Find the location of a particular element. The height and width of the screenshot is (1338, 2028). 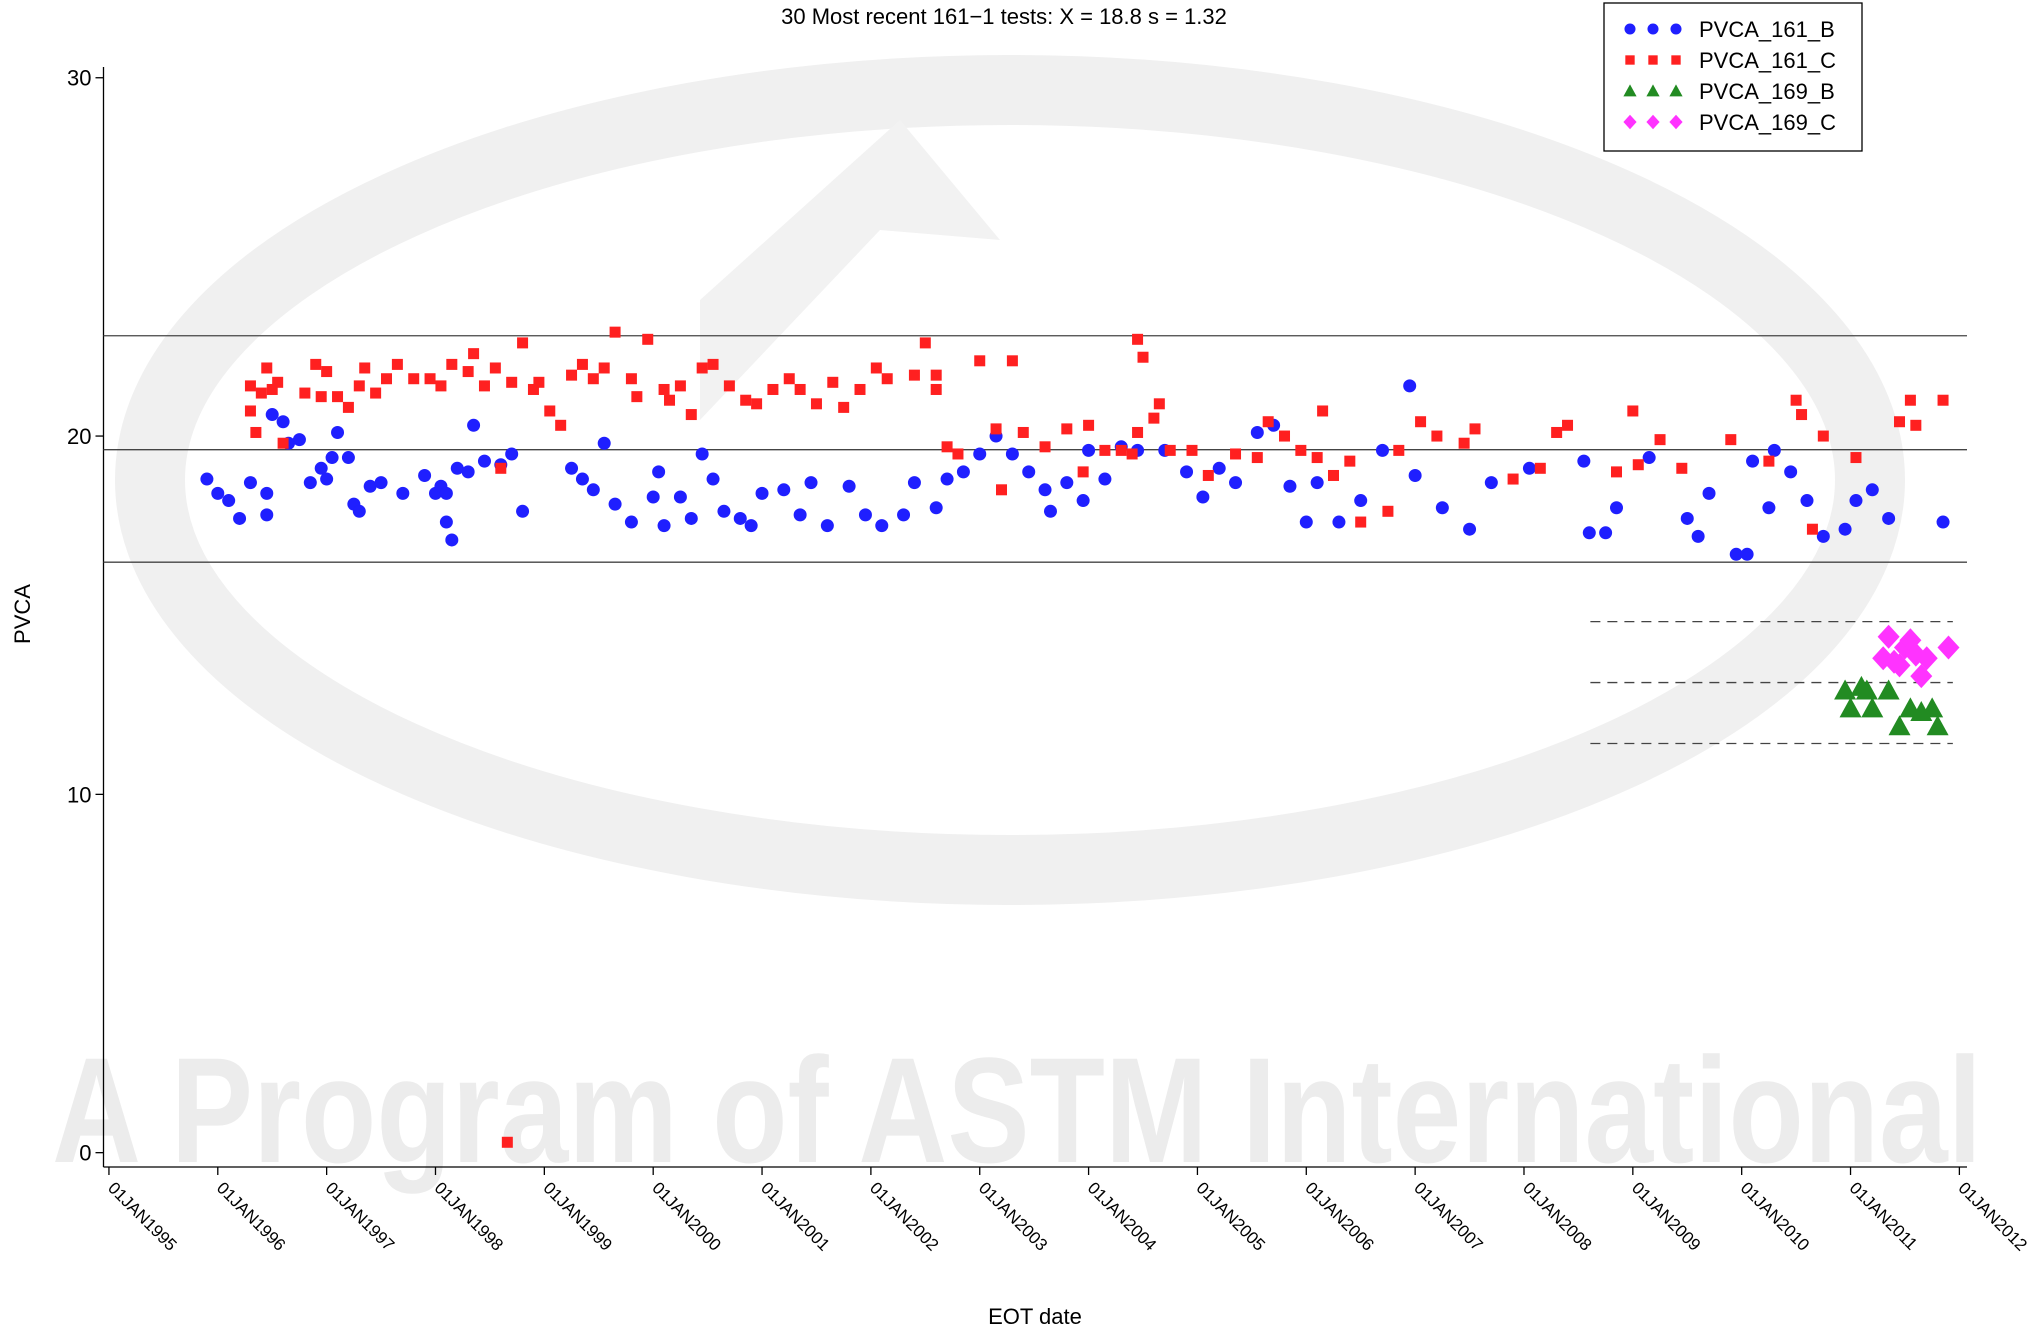

x-tick-label: 01JAN2012 is located at coordinates (1991, 1216).